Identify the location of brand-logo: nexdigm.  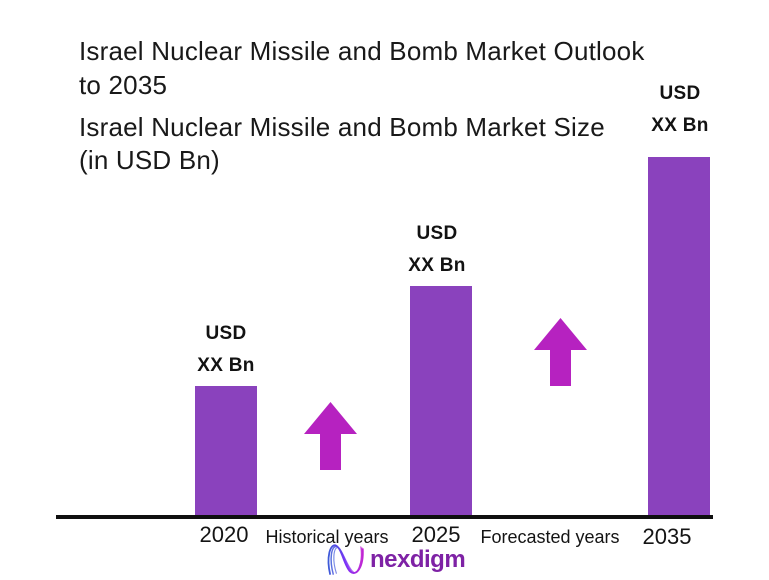
(396, 560).